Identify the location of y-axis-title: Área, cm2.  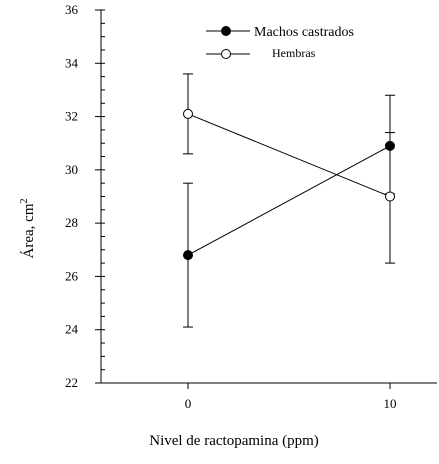
(28, 229).